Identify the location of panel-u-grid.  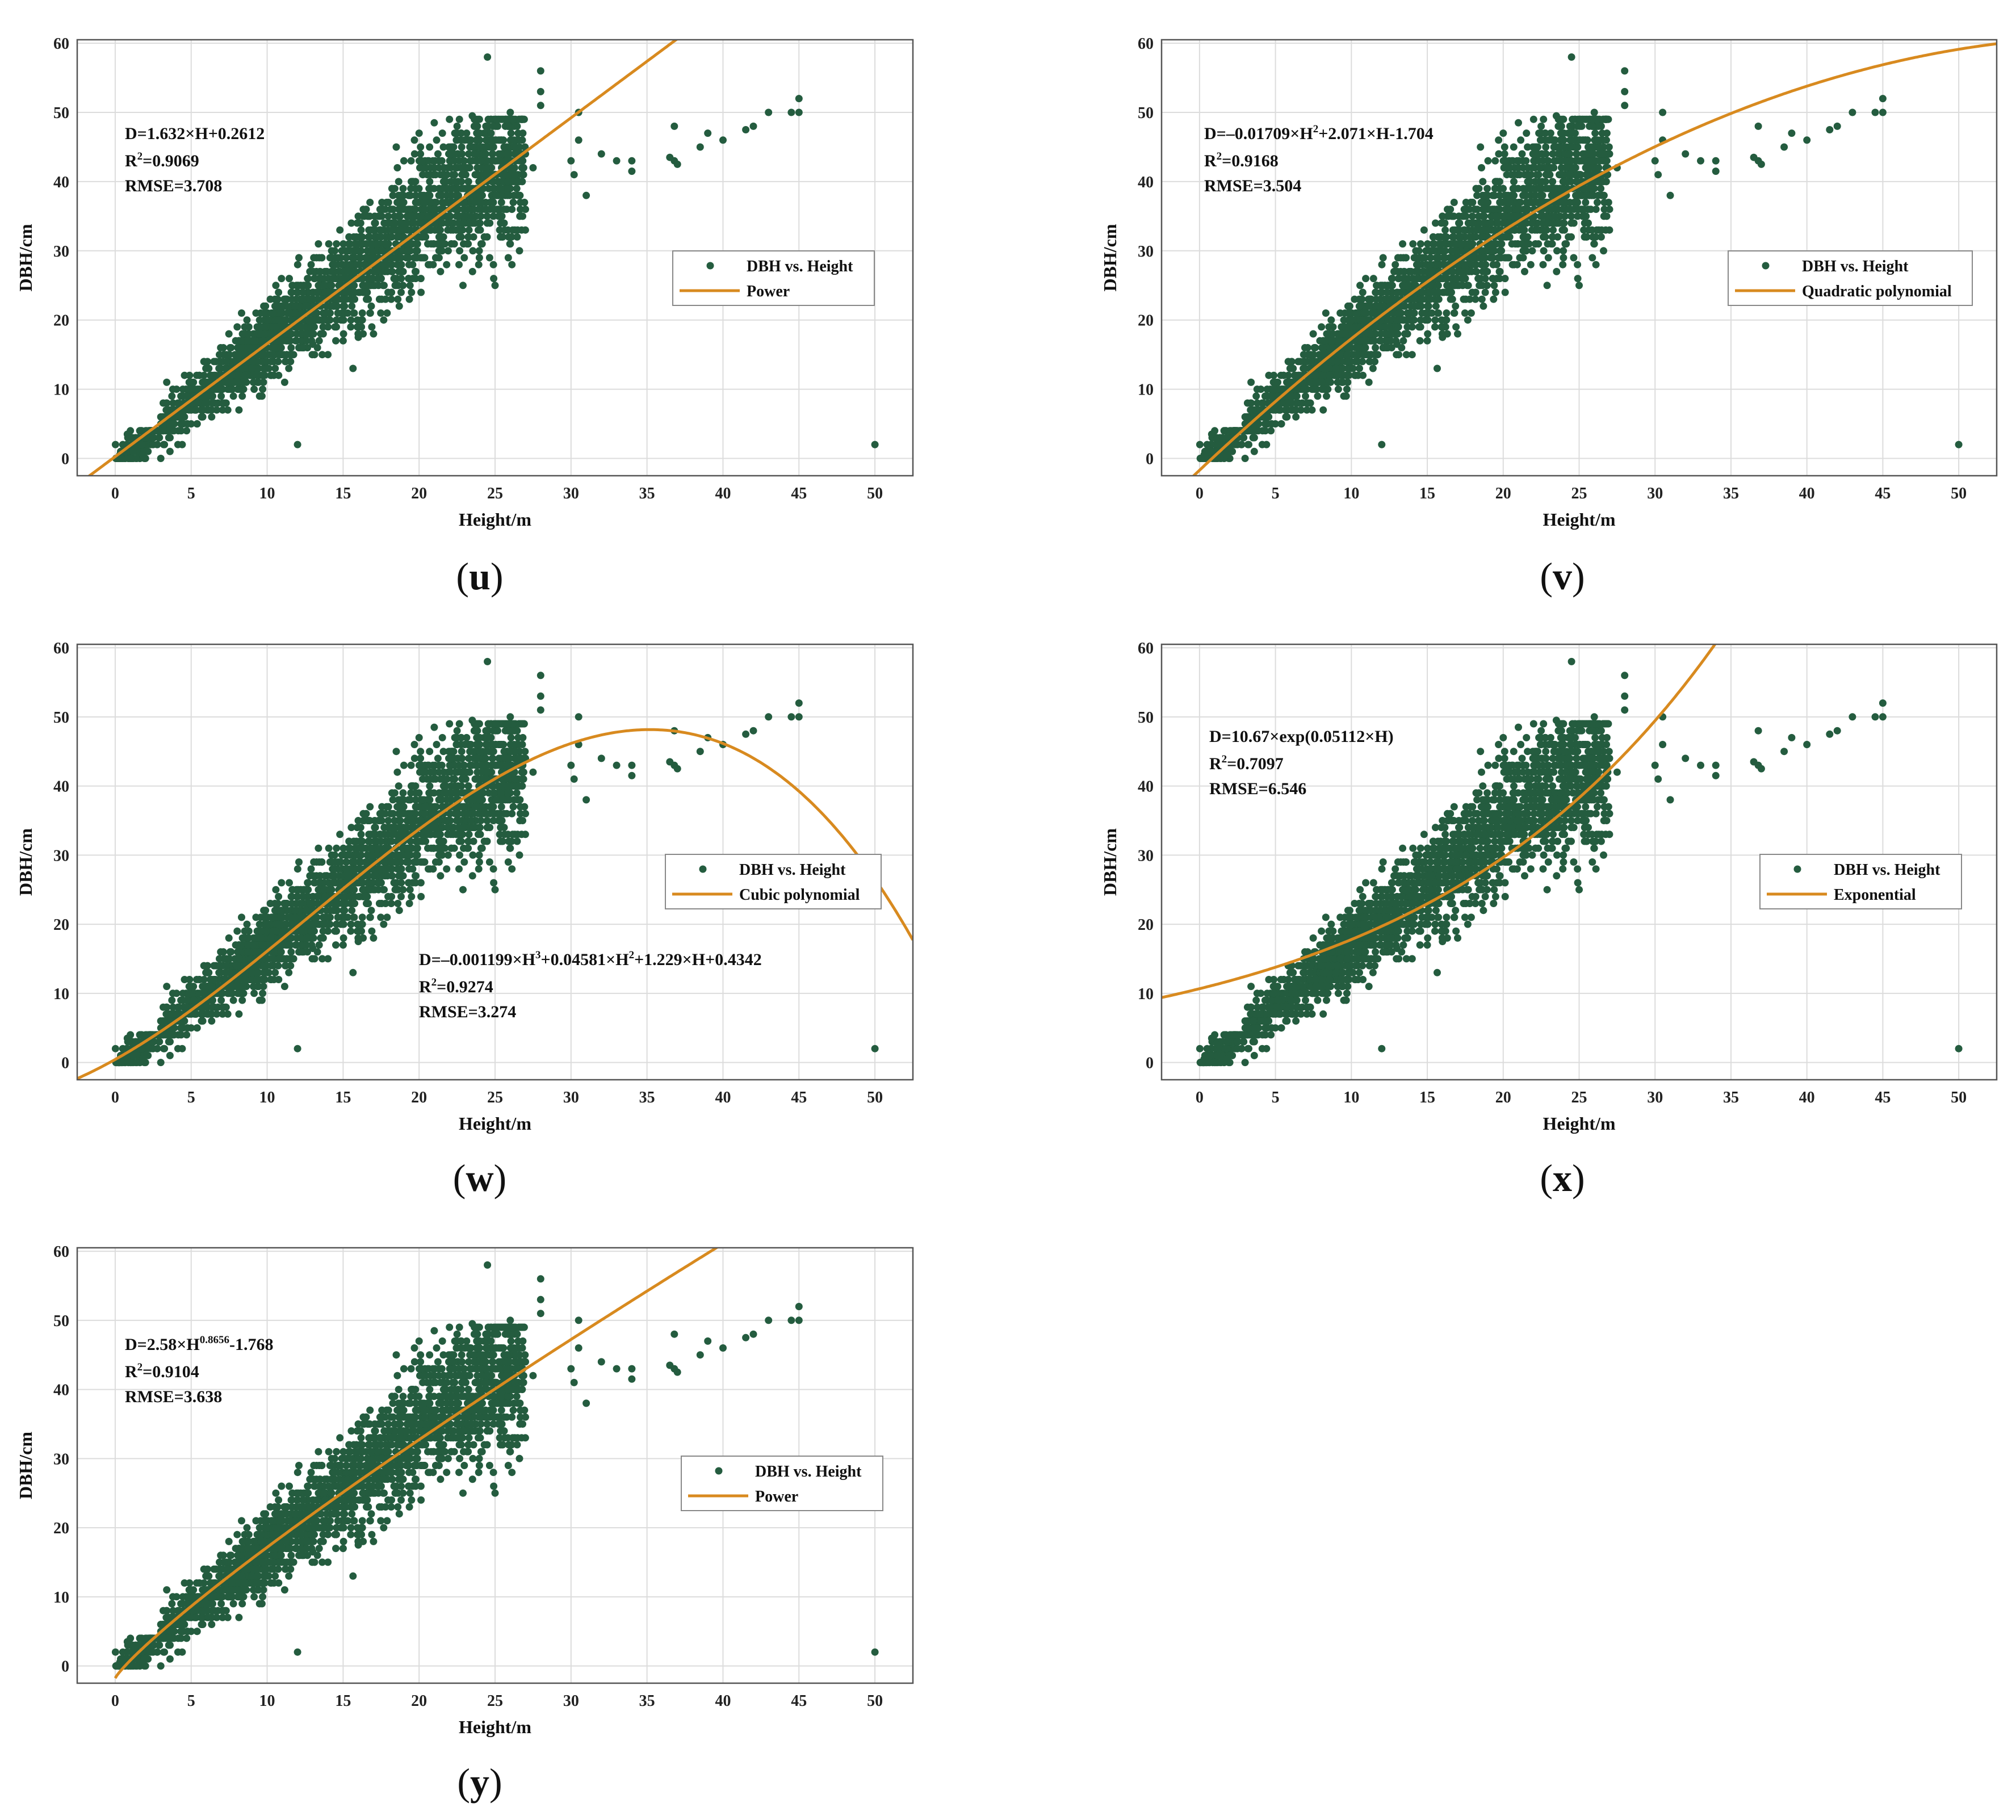
(495, 258).